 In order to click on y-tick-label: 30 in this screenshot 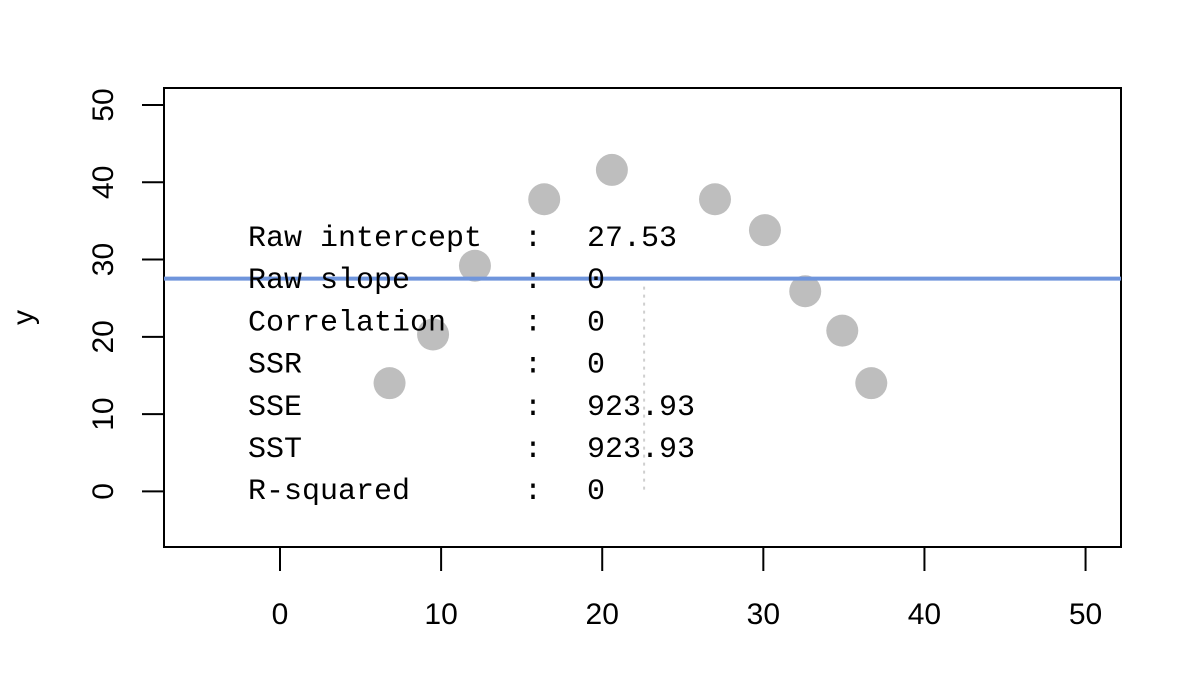, I will do `click(103, 259)`.